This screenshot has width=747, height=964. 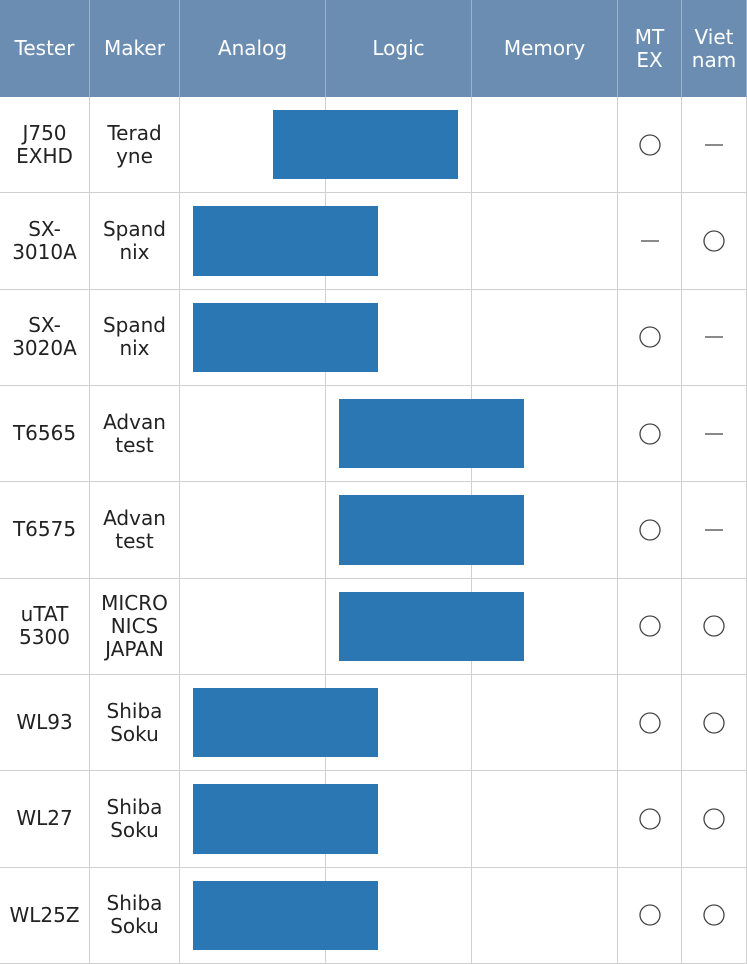 I want to click on tester-cell: J750 EXHD, so click(x=45, y=145).